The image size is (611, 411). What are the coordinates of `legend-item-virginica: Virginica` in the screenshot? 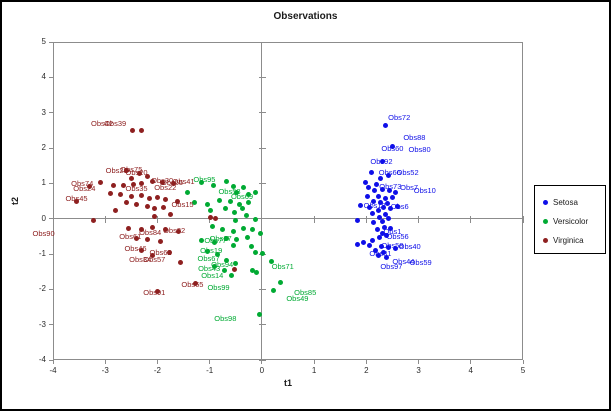 It's located at (574, 240).